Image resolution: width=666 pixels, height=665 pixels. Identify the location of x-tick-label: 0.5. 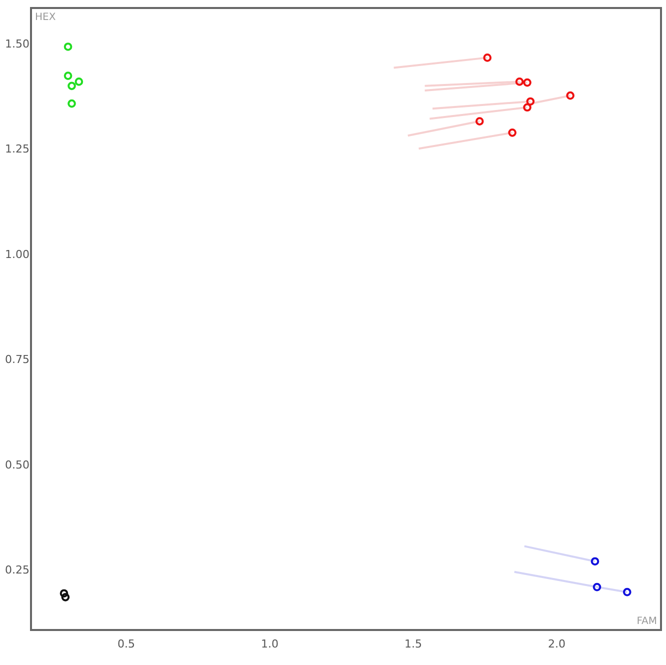
(126, 644).